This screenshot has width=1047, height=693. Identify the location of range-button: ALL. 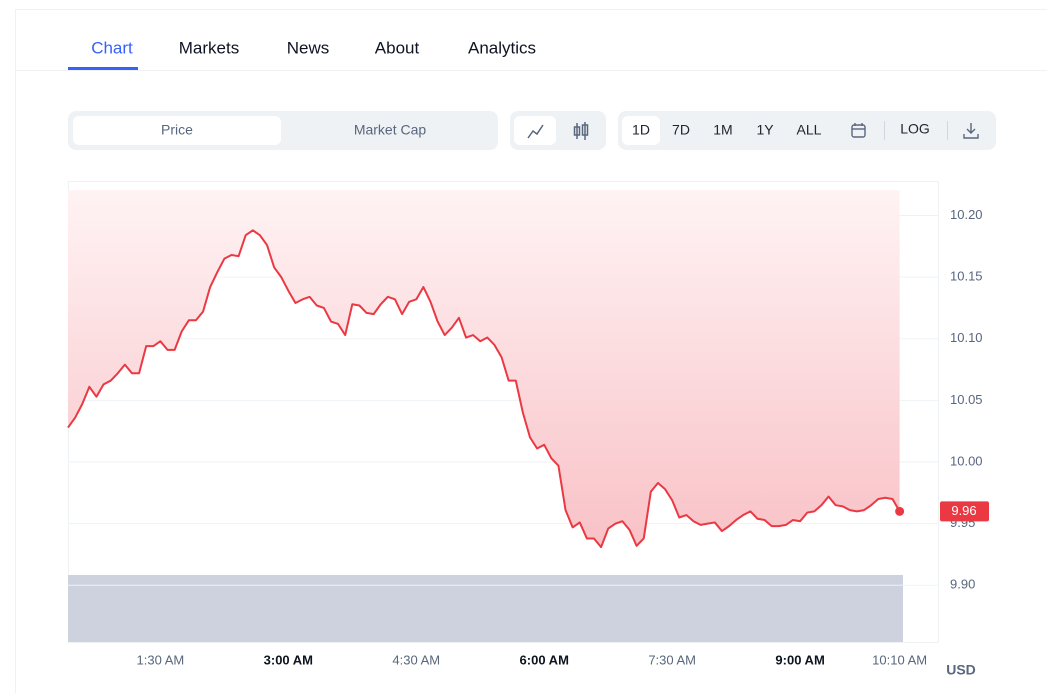
(809, 130).